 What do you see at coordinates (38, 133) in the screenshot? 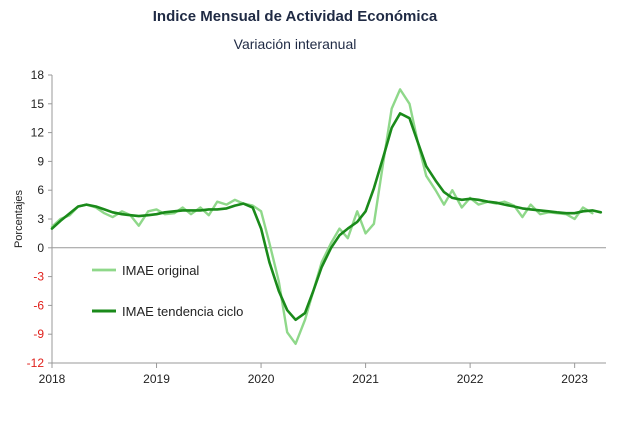
I see `y-tick-label: 12` at bounding box center [38, 133].